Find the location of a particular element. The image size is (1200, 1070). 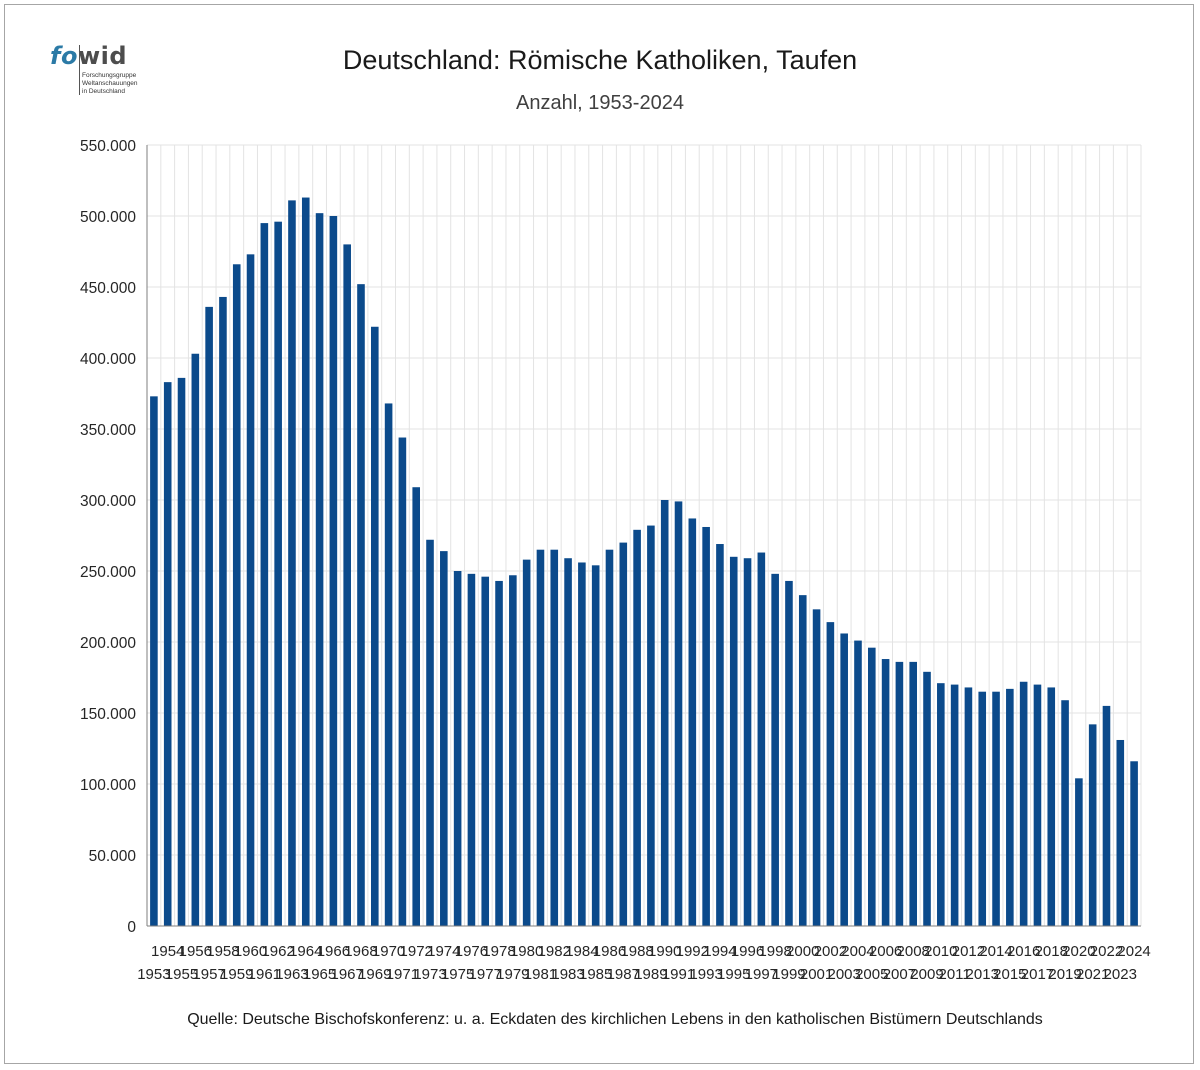

x-tick-label: 1968 is located at coordinates (360, 951).